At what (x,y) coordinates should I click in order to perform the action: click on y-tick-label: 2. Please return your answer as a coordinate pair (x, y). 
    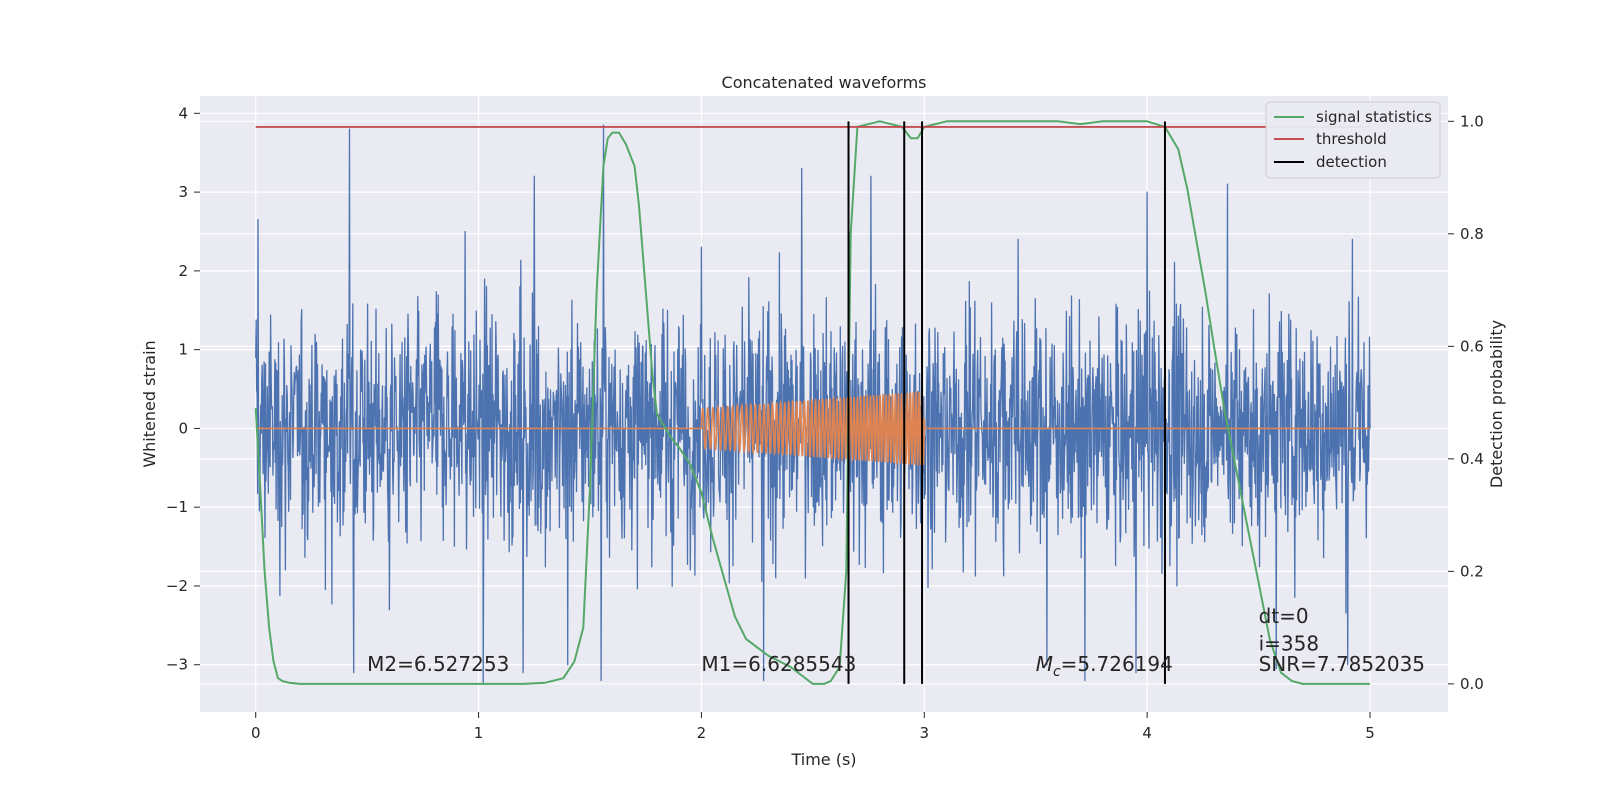
    Looking at the image, I should click on (183, 271).